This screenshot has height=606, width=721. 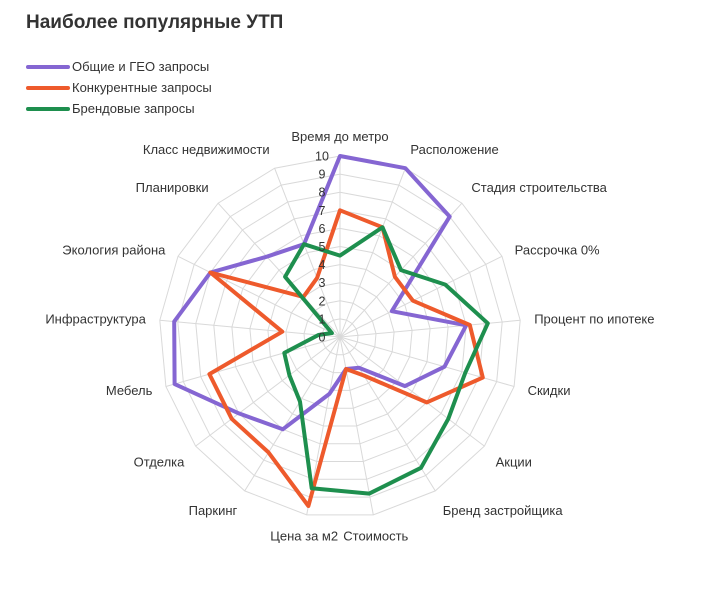 What do you see at coordinates (155, 22) in the screenshot?
I see `chart-title: Наиболее популярные УТП` at bounding box center [155, 22].